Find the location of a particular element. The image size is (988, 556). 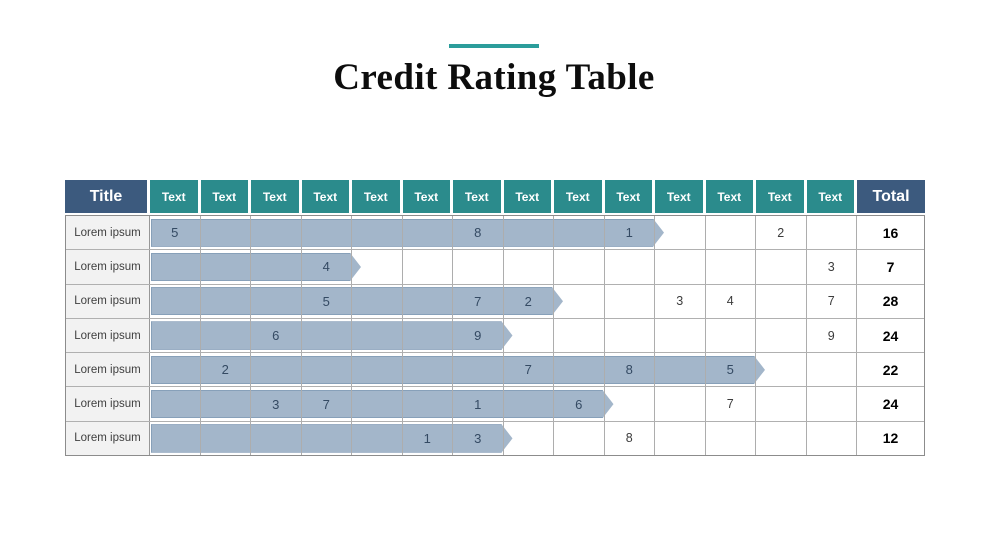

total-cell: 28 is located at coordinates (890, 301).